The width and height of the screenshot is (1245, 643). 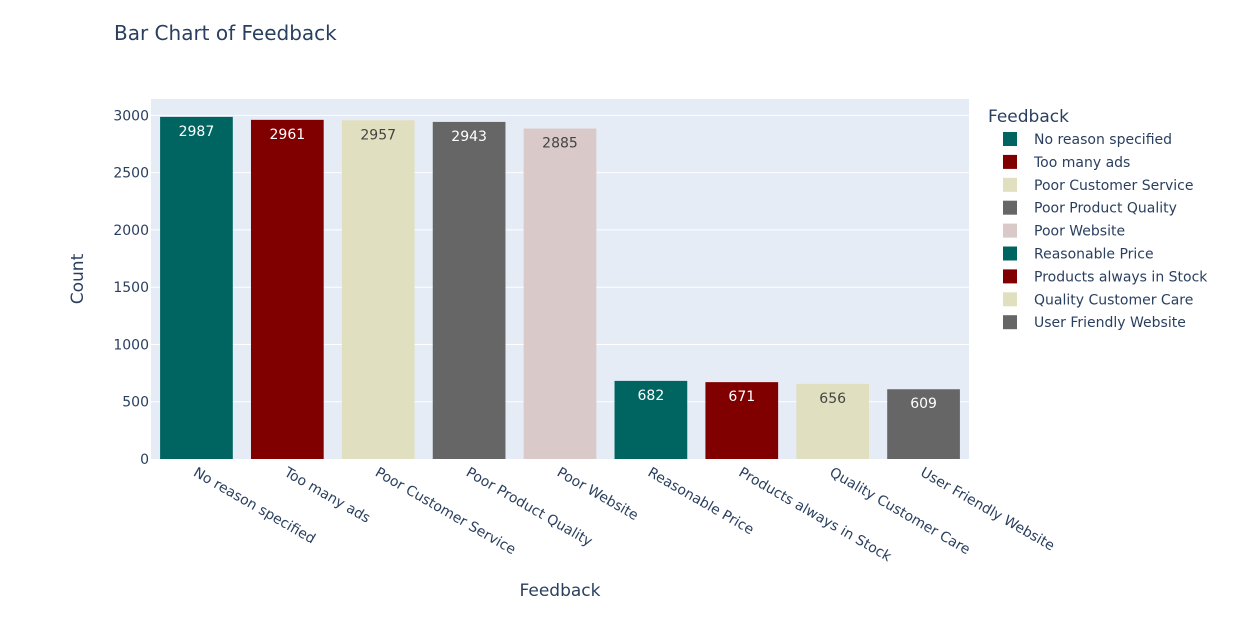 I want to click on legend-item-label: Poor Website, so click(x=1079, y=232).